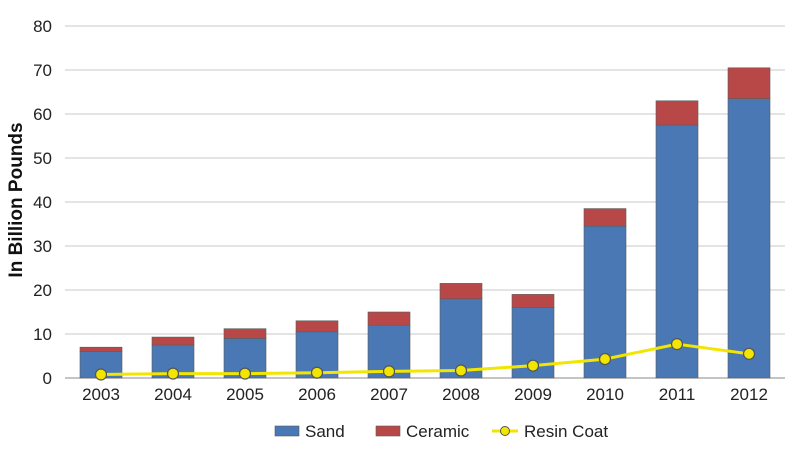 This screenshot has width=800, height=454. What do you see at coordinates (42, 114) in the screenshot?
I see `y-tick-label: 60` at bounding box center [42, 114].